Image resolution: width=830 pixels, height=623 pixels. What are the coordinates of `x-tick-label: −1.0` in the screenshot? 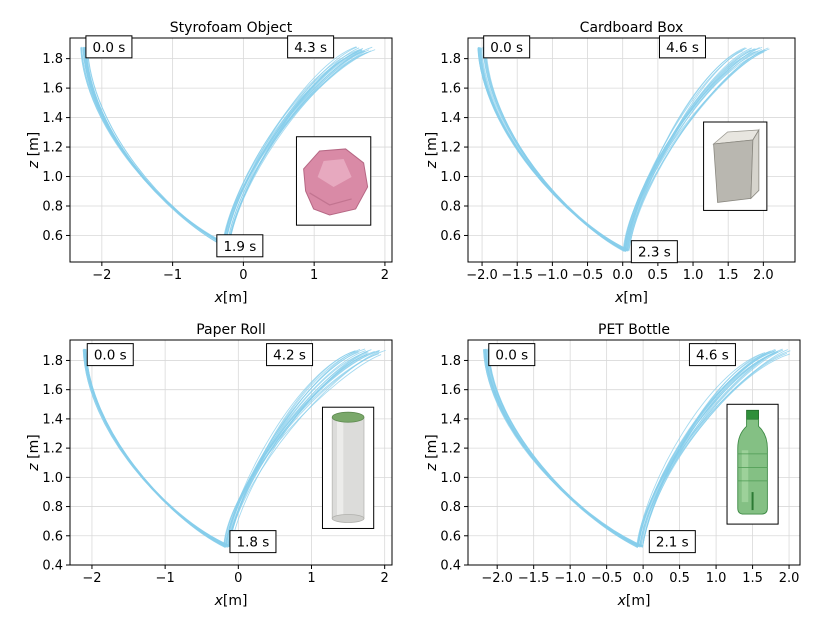 It's located at (570, 578).